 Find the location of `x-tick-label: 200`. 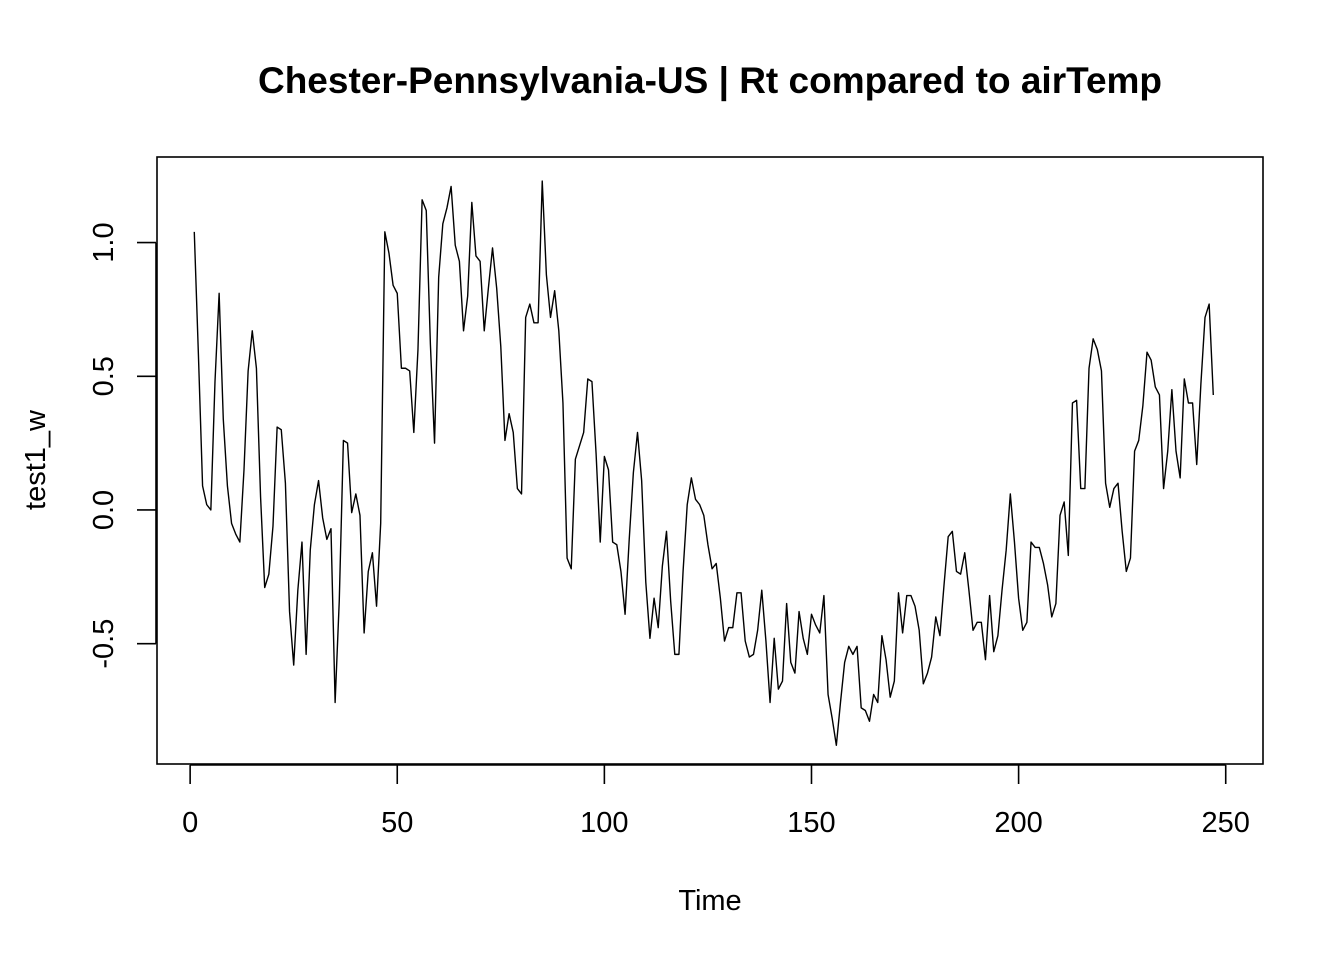

x-tick-label: 200 is located at coordinates (1018, 823).